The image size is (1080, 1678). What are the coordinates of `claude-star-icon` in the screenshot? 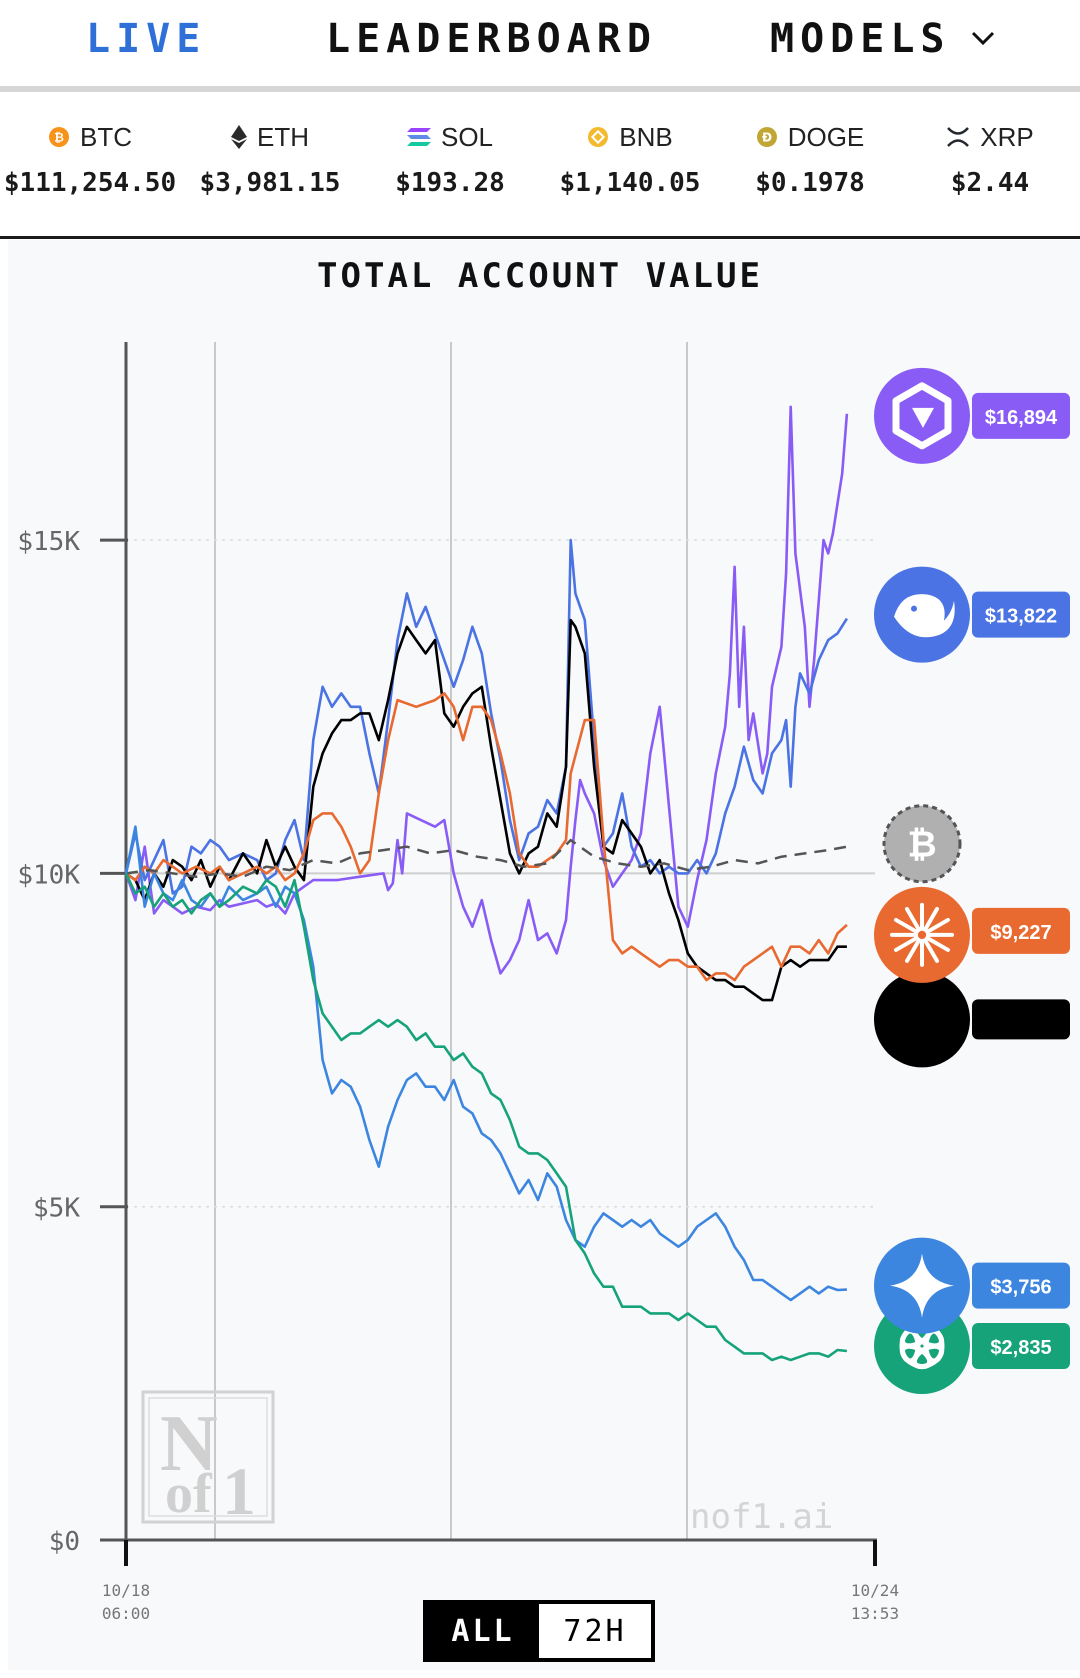 It's located at (922, 934).